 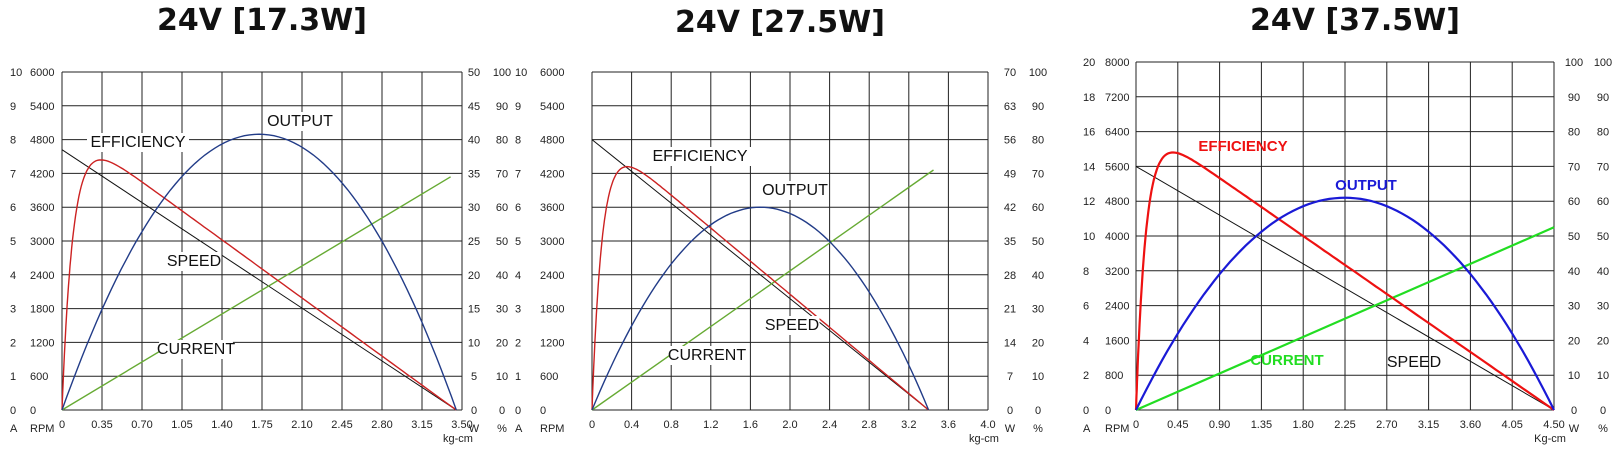 I want to click on right-axis-tick-w: 49, so click(x=1010, y=174).